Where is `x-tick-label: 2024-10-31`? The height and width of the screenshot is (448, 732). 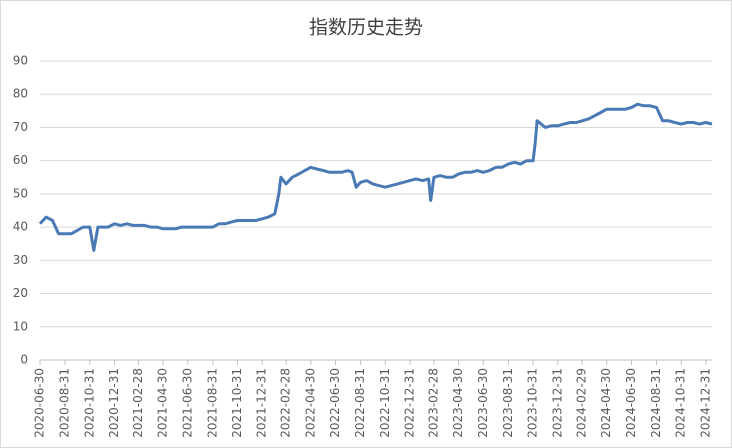
x-tick-label: 2024-10-31 is located at coordinates (681, 403).